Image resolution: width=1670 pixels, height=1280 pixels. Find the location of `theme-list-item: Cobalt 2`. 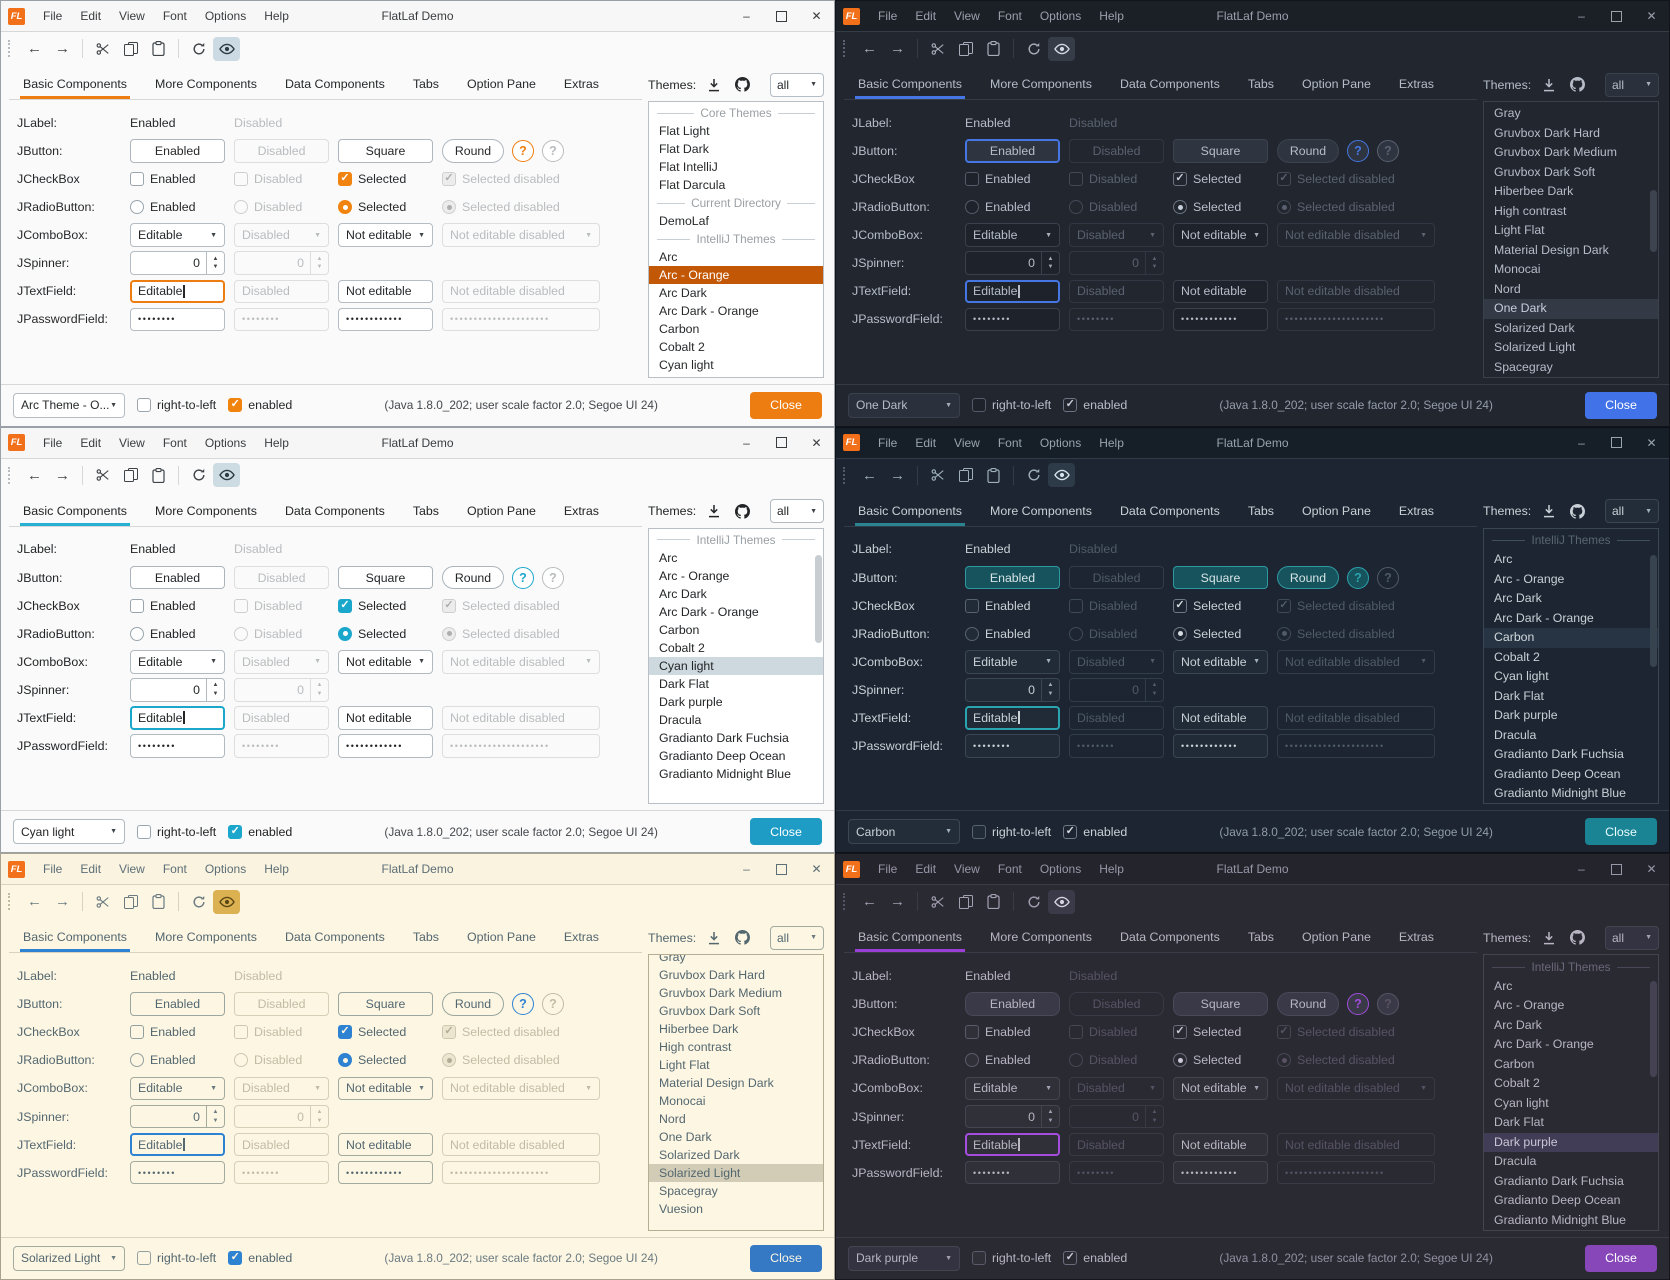

theme-list-item: Cobalt 2 is located at coordinates (682, 647).